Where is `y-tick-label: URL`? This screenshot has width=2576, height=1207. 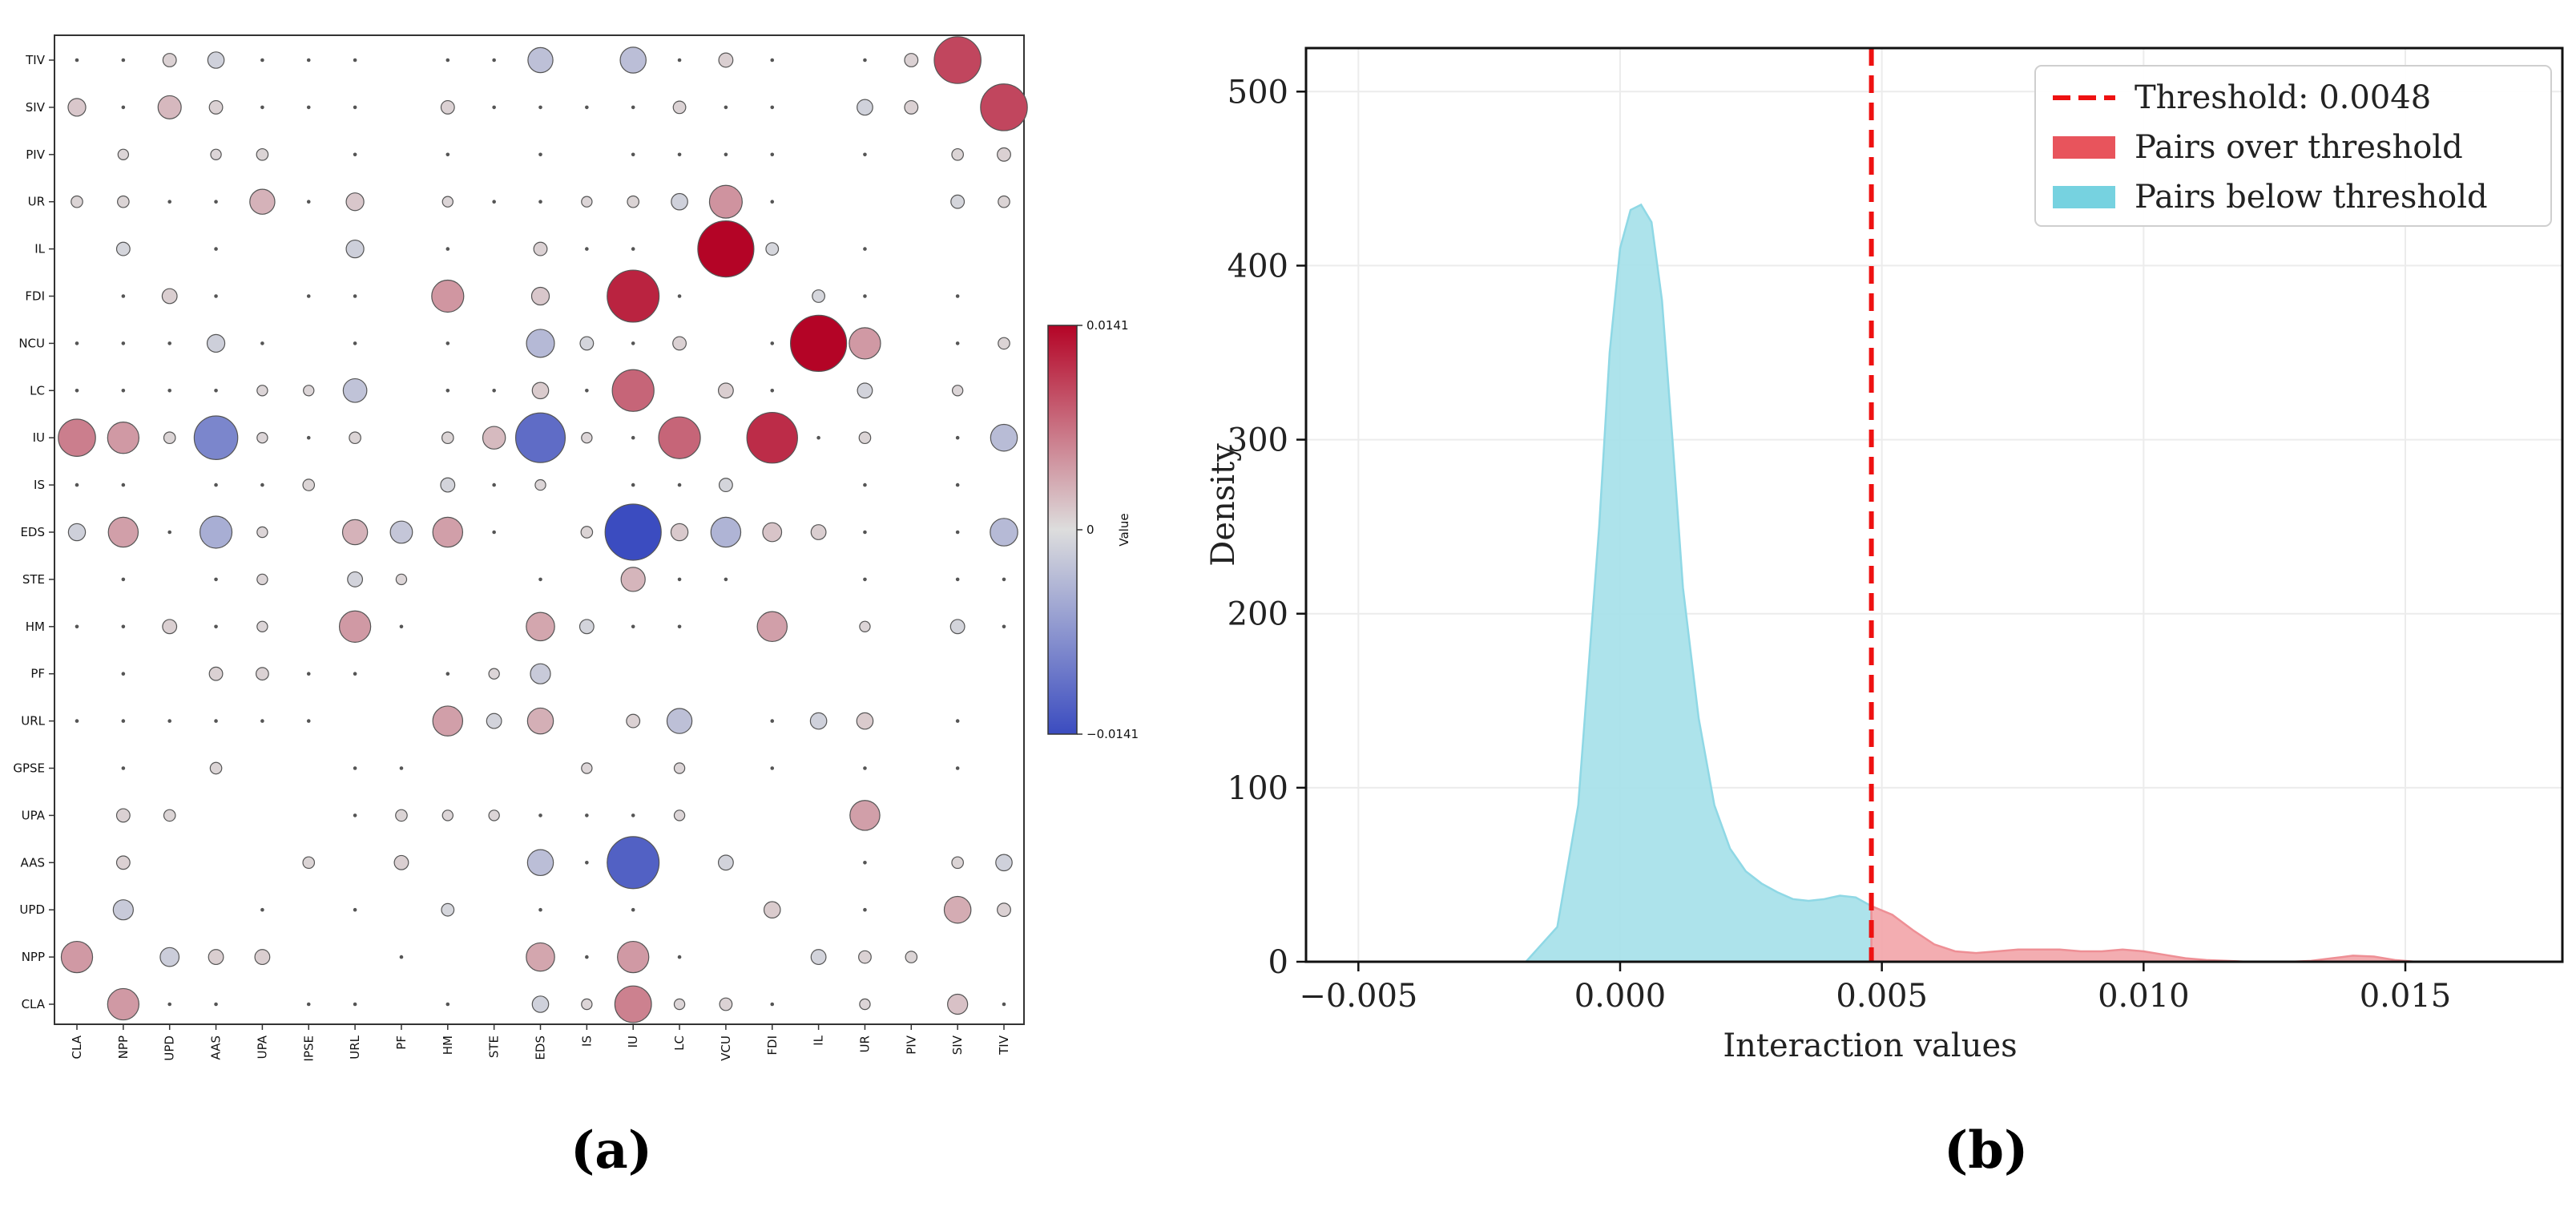 y-tick-label: URL is located at coordinates (33, 721).